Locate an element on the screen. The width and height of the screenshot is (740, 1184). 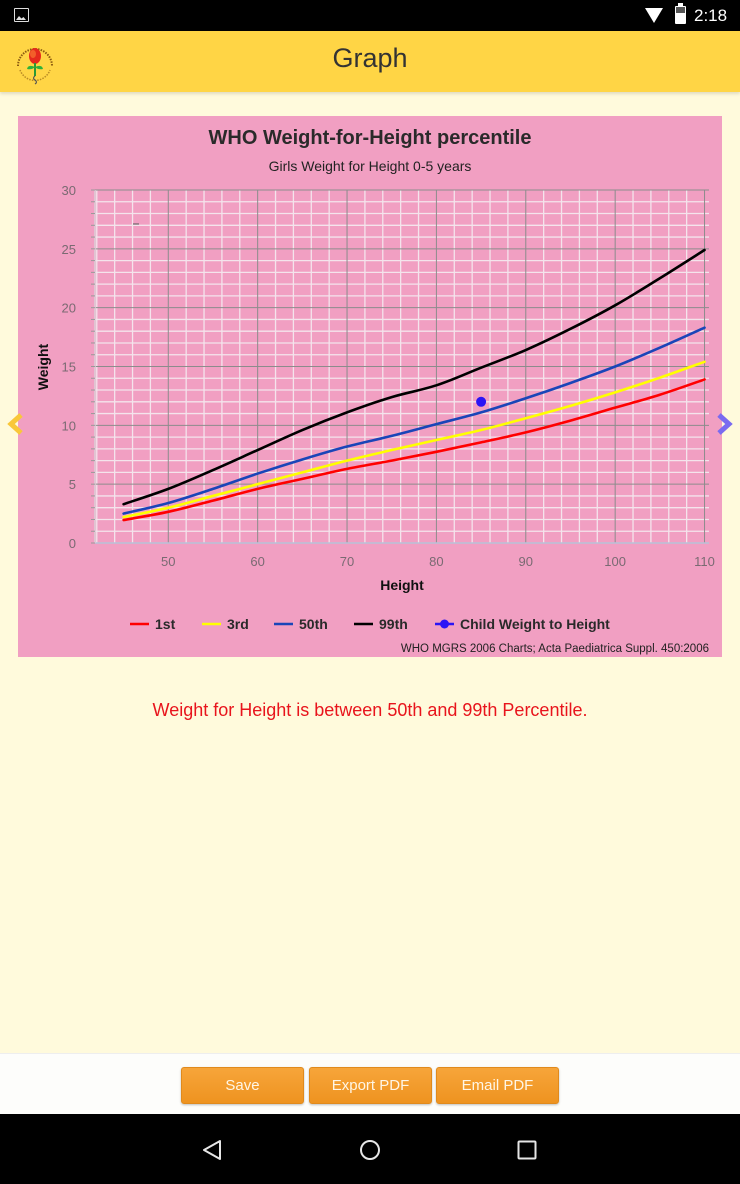
home-icon is located at coordinates (370, 1150).